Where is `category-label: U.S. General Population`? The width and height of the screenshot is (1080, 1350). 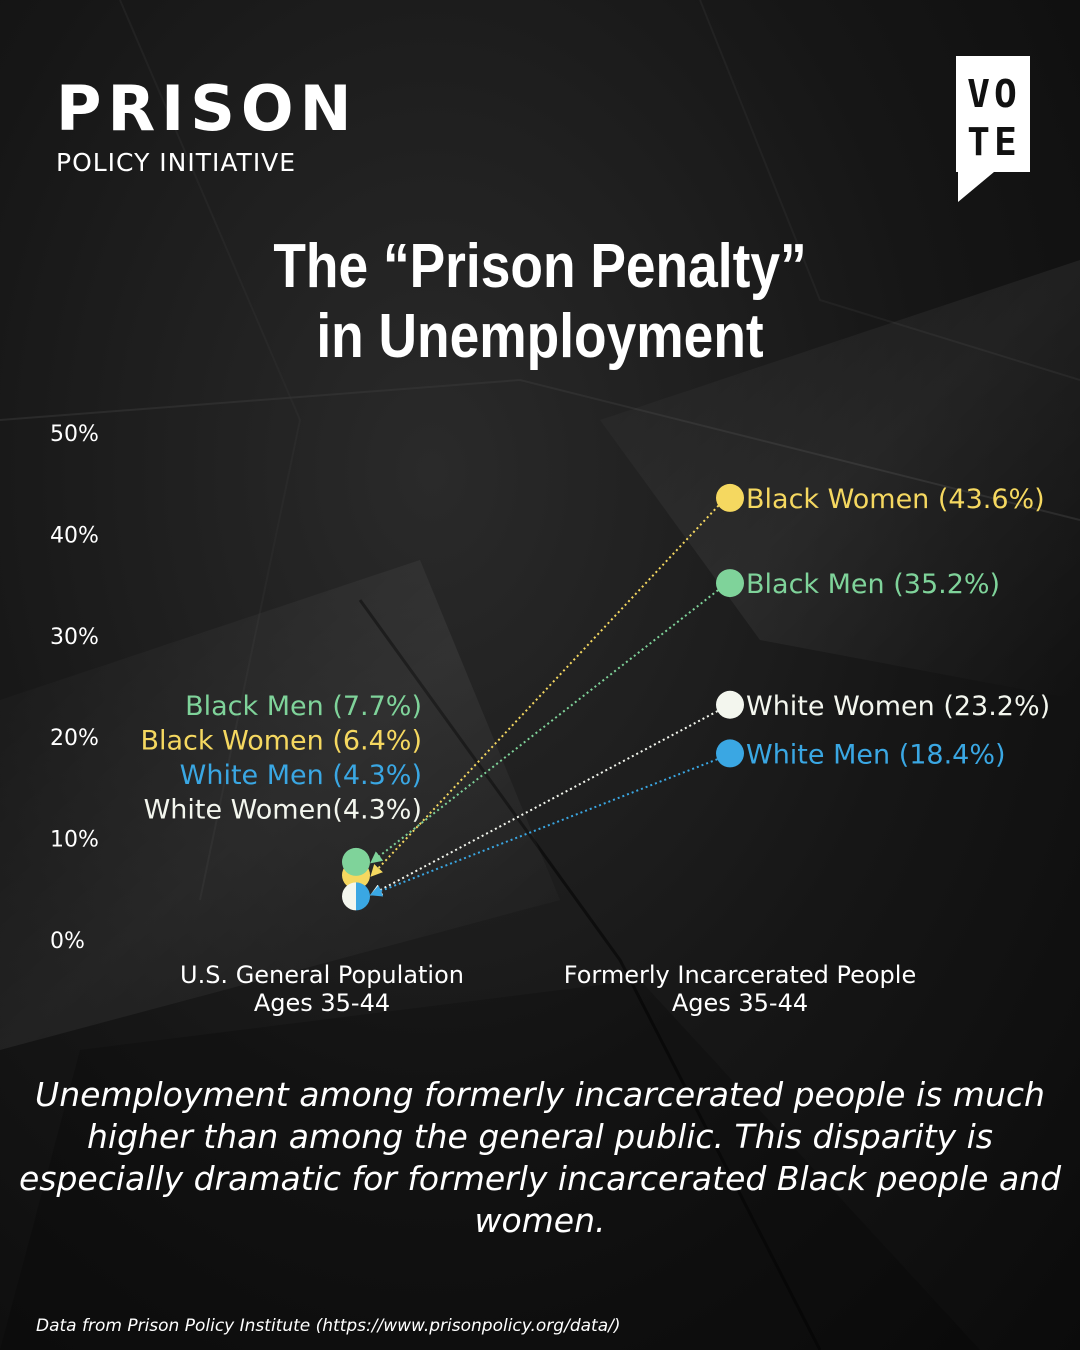
category-label: U.S. General Population is located at coordinates (322, 975).